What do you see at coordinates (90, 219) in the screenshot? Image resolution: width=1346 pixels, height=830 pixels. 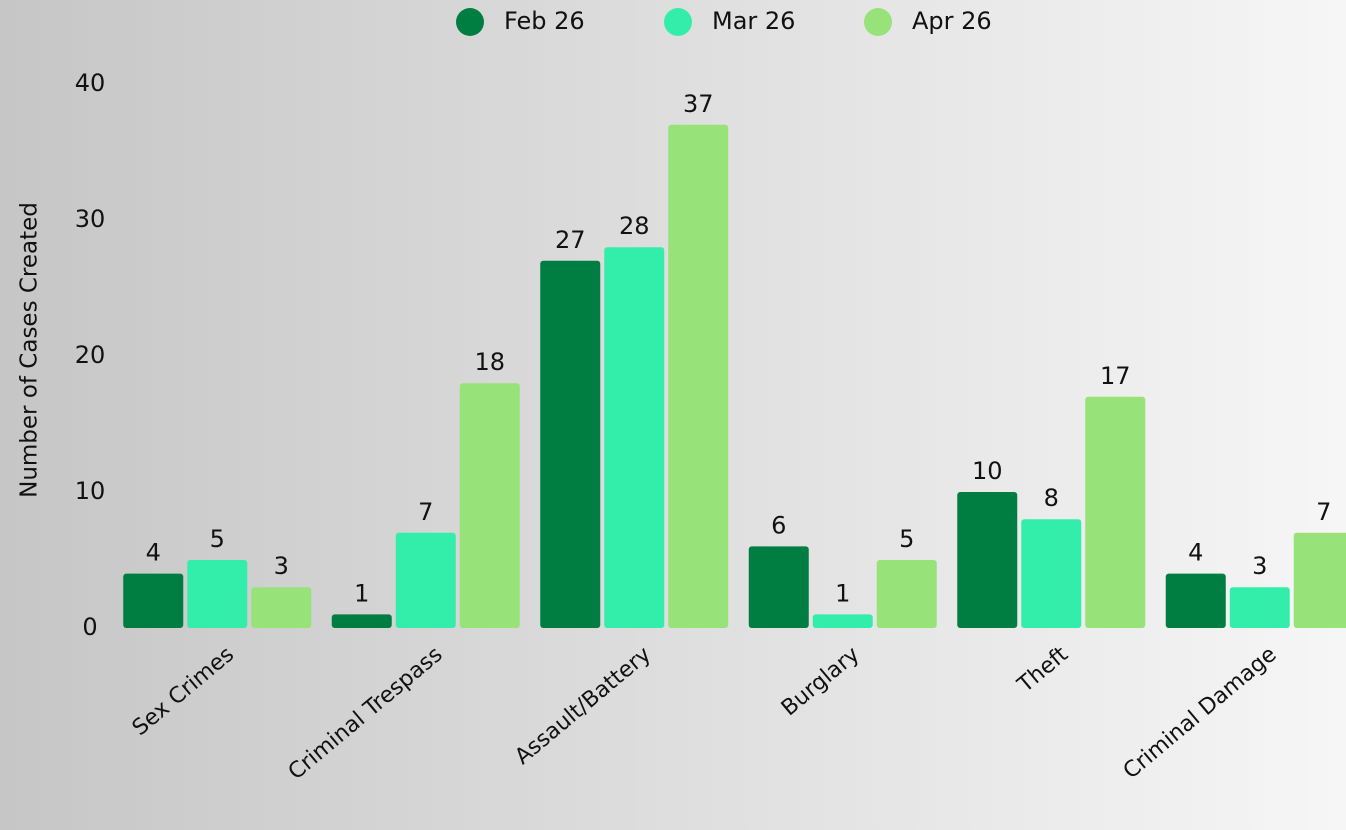 I see `y-tick-label: 30` at bounding box center [90, 219].